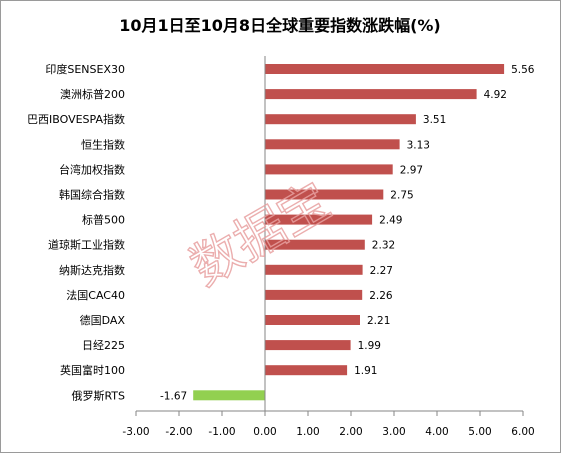 This screenshot has height=453, width=561. Describe the element at coordinates (103, 144) in the screenshot. I see `category-label-3: 恒生指数` at that location.